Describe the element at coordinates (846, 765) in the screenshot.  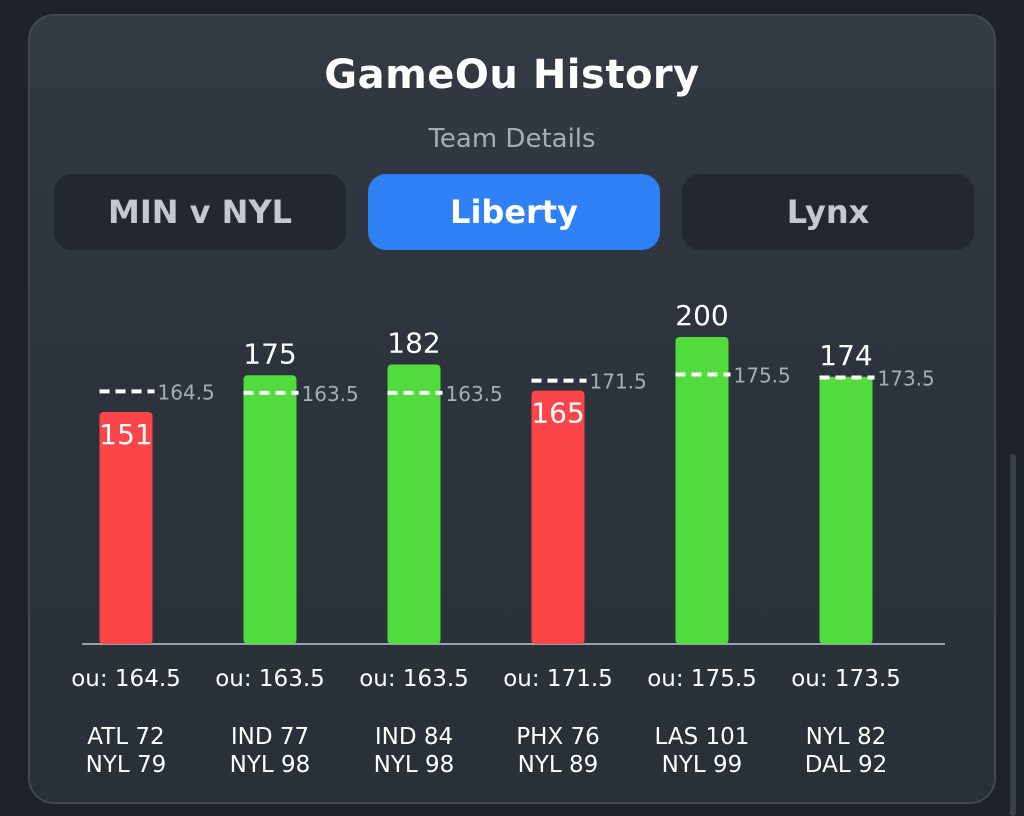
I see `game-score-line-2: DAL 92` at that location.